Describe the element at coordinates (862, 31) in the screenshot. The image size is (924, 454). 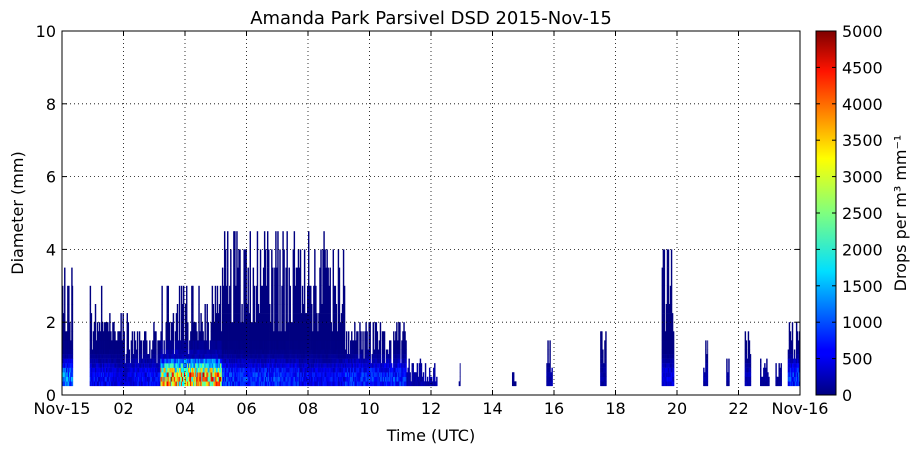
I see `colorbar-tick-label: 5000` at that location.